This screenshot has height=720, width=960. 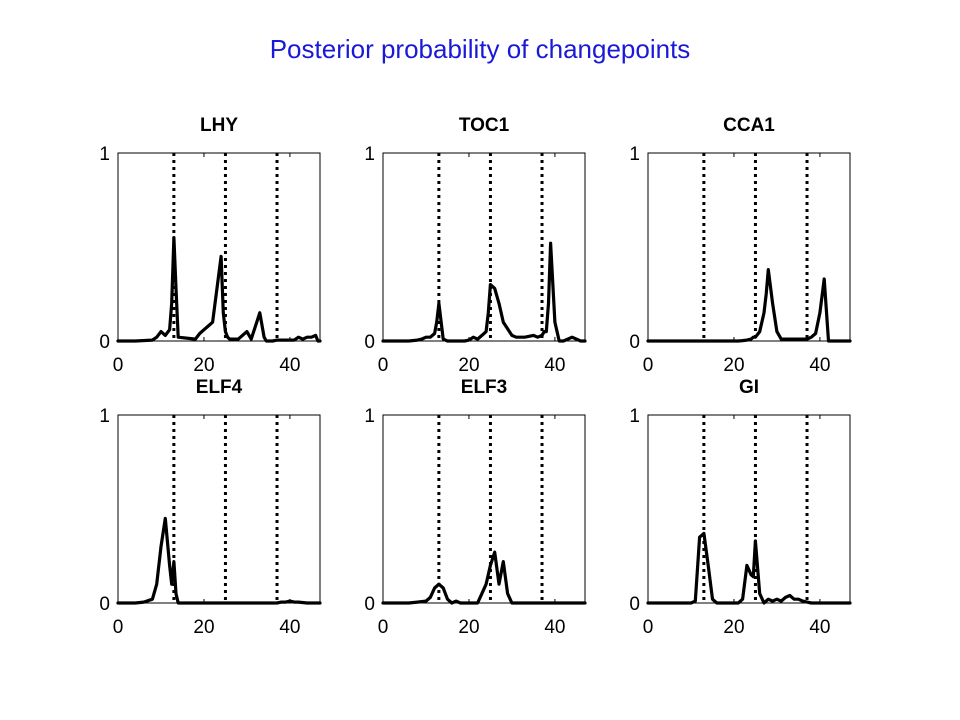 What do you see at coordinates (219, 387) in the screenshot?
I see `panel-title: ELF4` at bounding box center [219, 387].